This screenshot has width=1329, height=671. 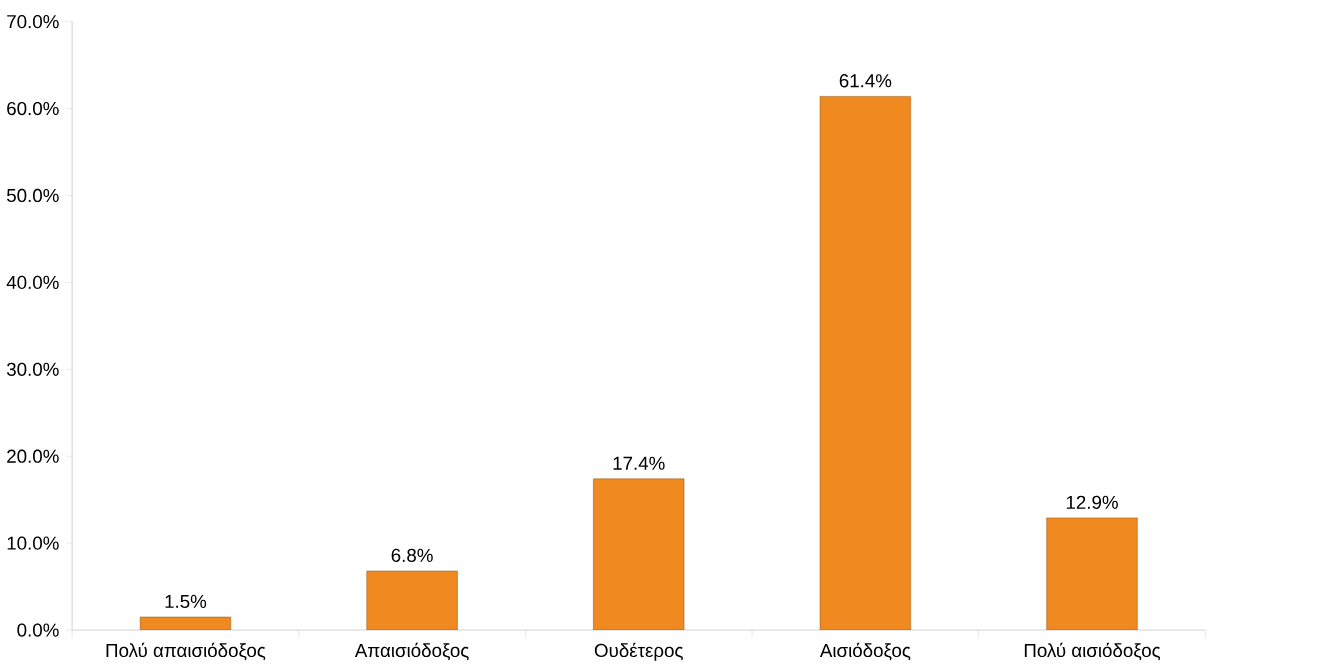 I want to click on data-label: 6.8%, so click(x=412, y=555).